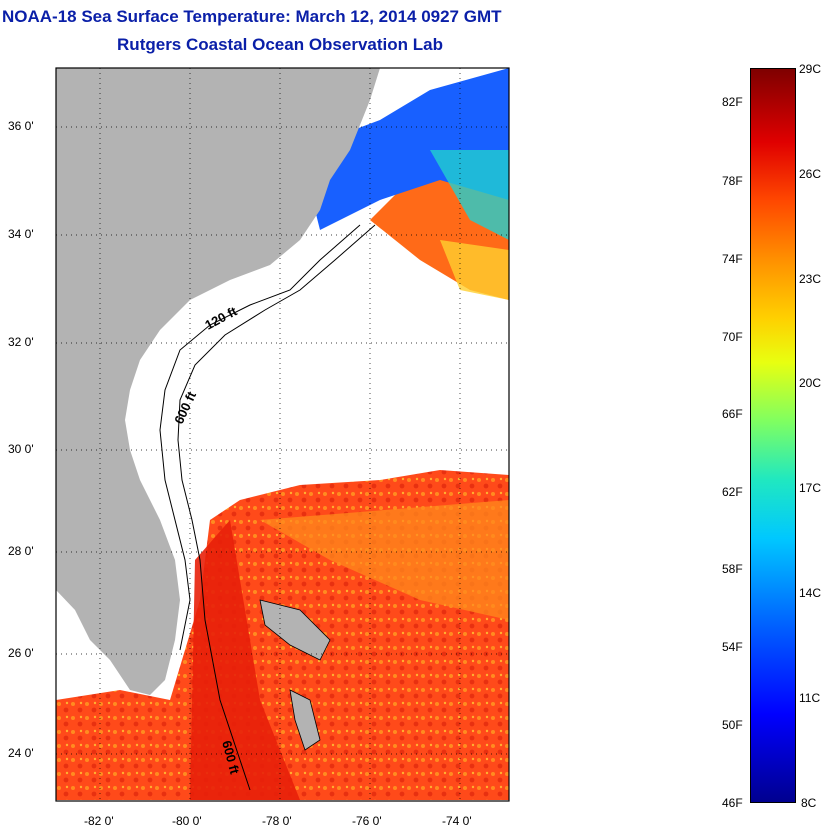 This screenshot has height=832, width=825. I want to click on northeast-cool-patch, so click(404, 149).